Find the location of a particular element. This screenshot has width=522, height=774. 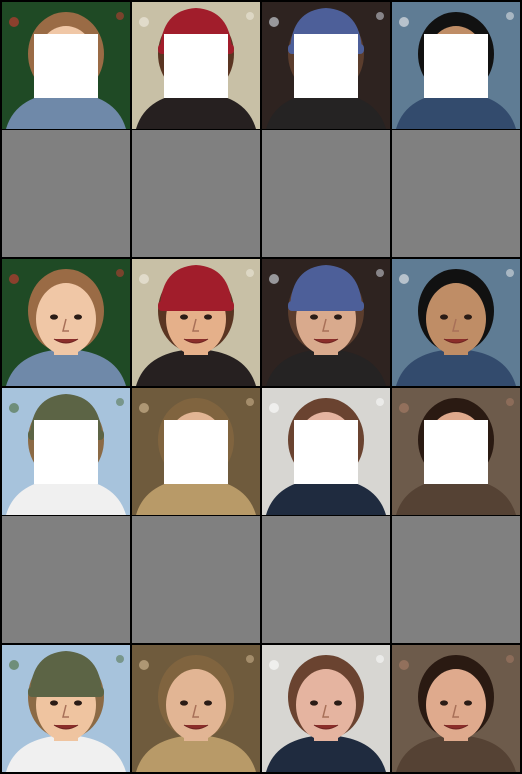

masked-face-photo-older-man-smiling is located at coordinates (326, 451).